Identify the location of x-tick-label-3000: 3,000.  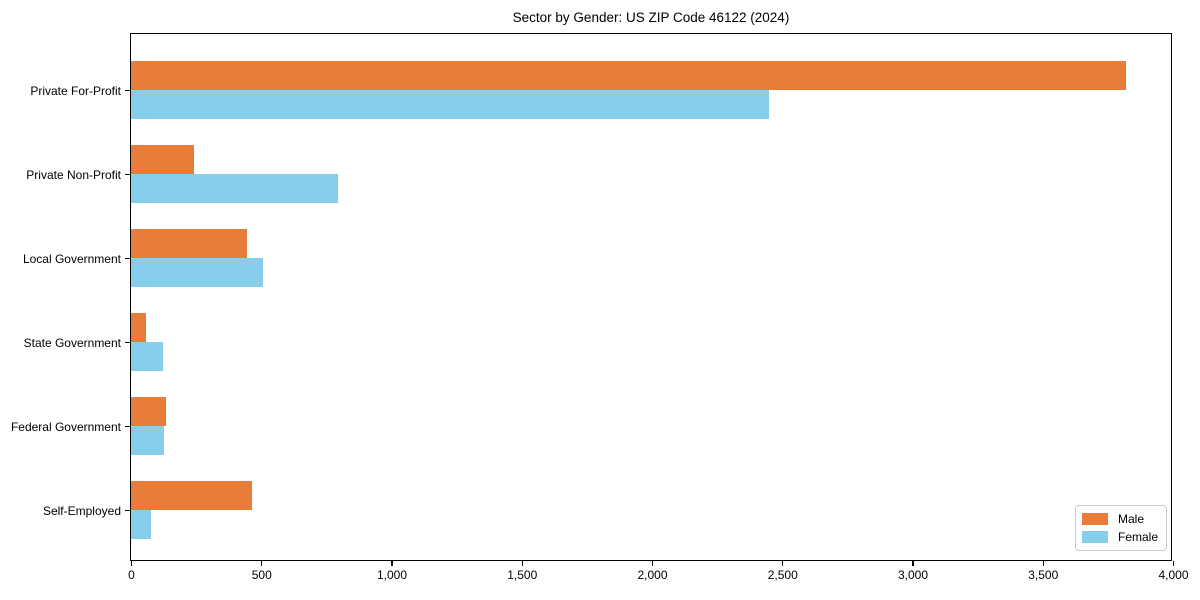
(913, 575).